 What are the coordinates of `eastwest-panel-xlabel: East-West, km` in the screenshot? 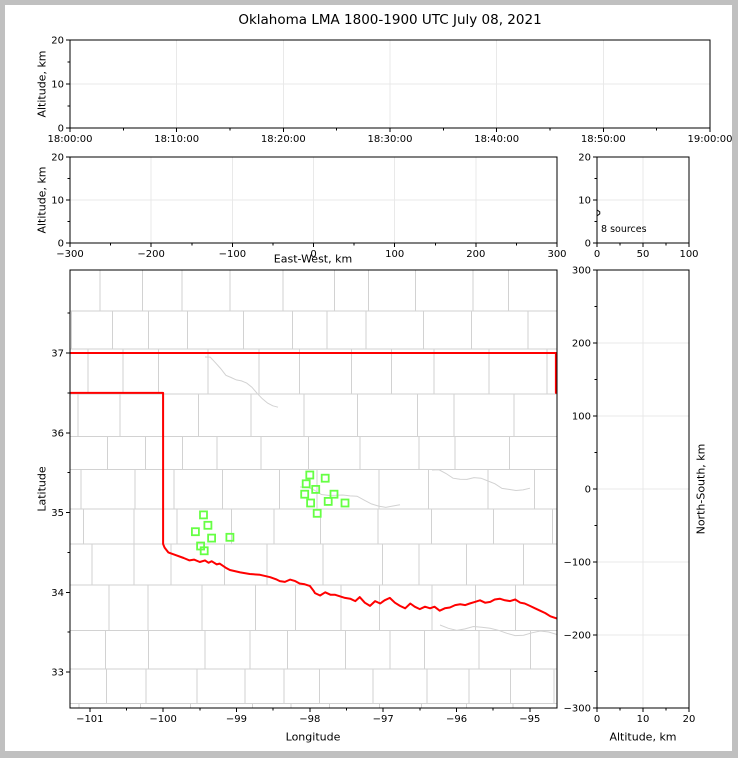 It's located at (313, 259).